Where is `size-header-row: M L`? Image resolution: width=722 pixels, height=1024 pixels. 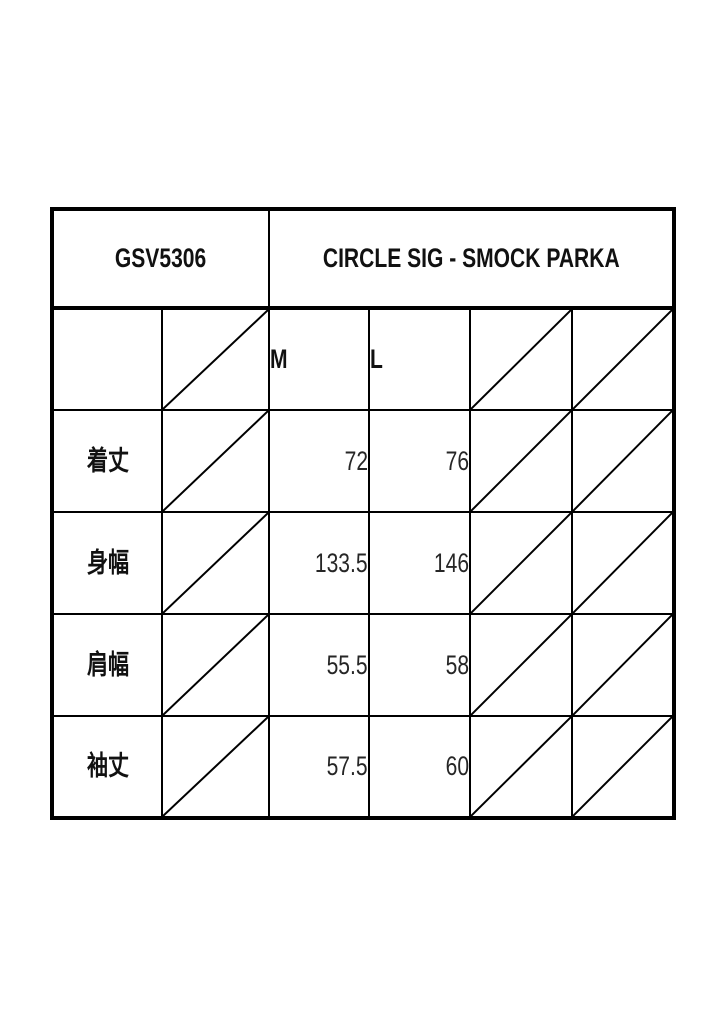 size-header-row: M L is located at coordinates (363, 359).